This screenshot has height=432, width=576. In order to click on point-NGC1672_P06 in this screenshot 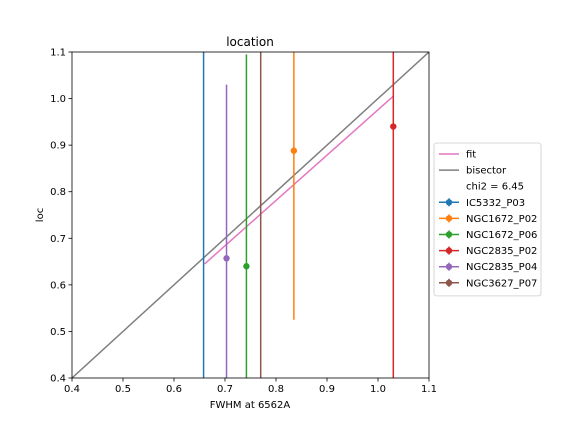, I will do `click(246, 266)`.